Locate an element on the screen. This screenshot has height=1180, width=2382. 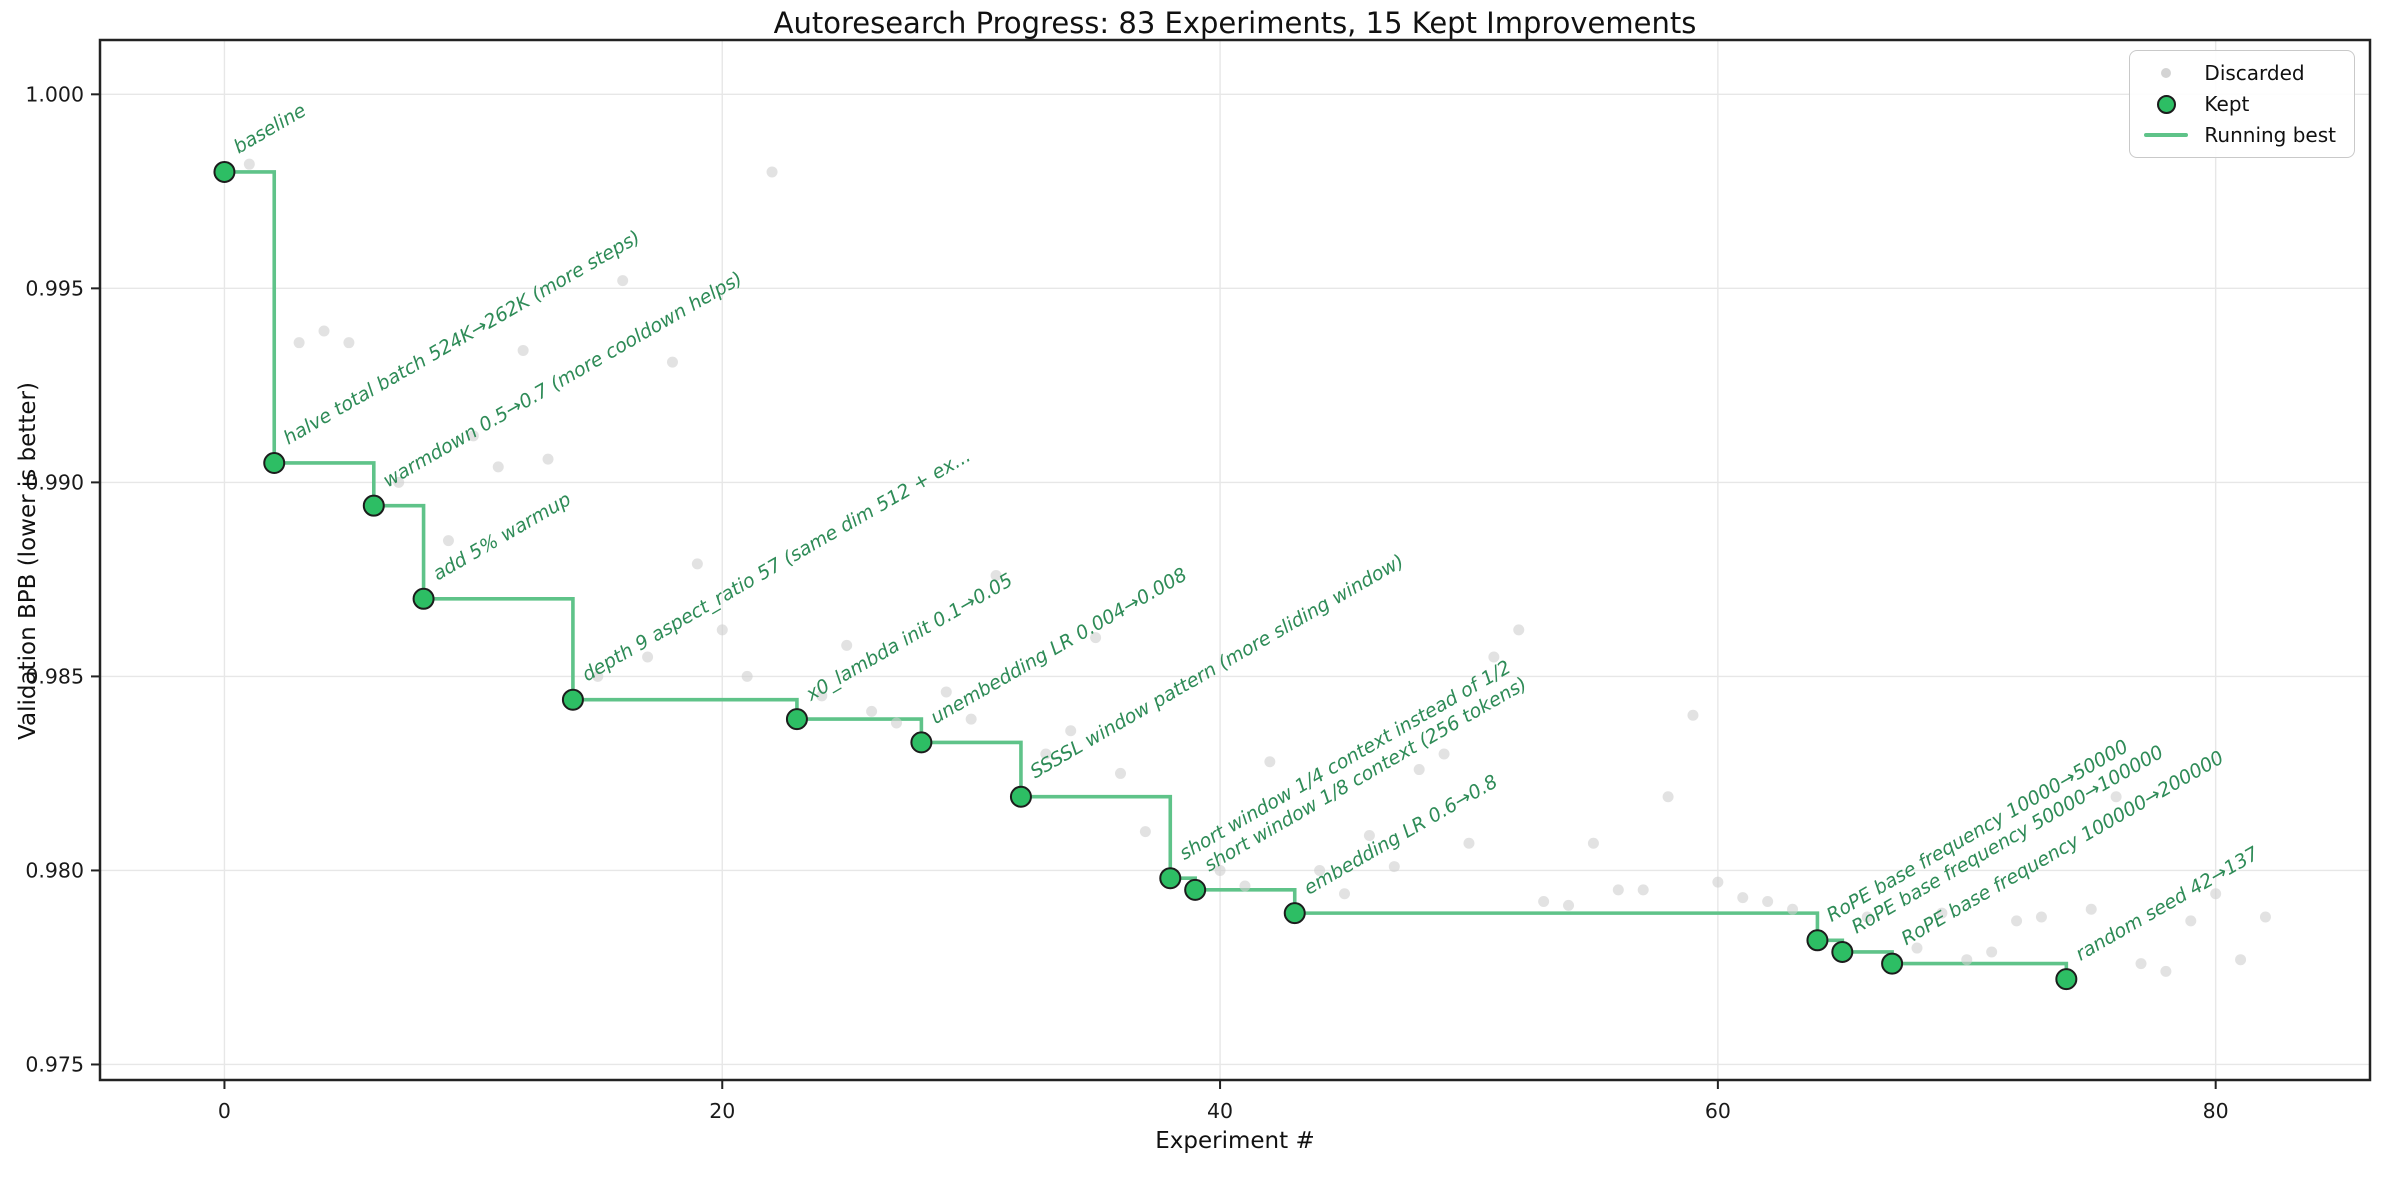
x-axis-label: Experiment # is located at coordinates (1235, 1141).